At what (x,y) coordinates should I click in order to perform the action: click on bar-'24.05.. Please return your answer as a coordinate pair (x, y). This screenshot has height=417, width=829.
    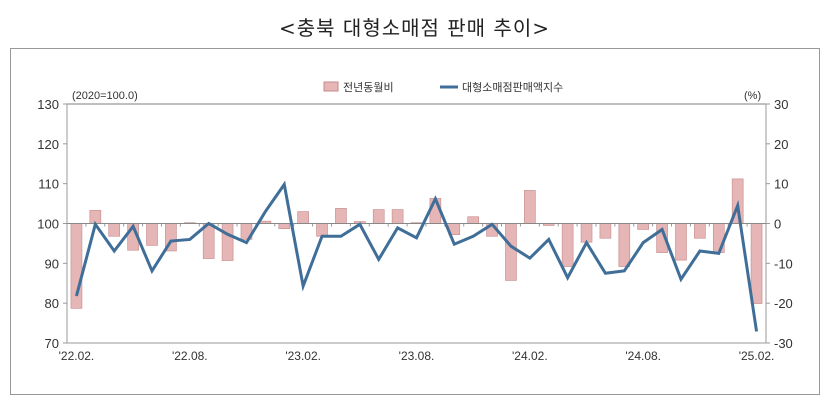
    Looking at the image, I should click on (586, 233).